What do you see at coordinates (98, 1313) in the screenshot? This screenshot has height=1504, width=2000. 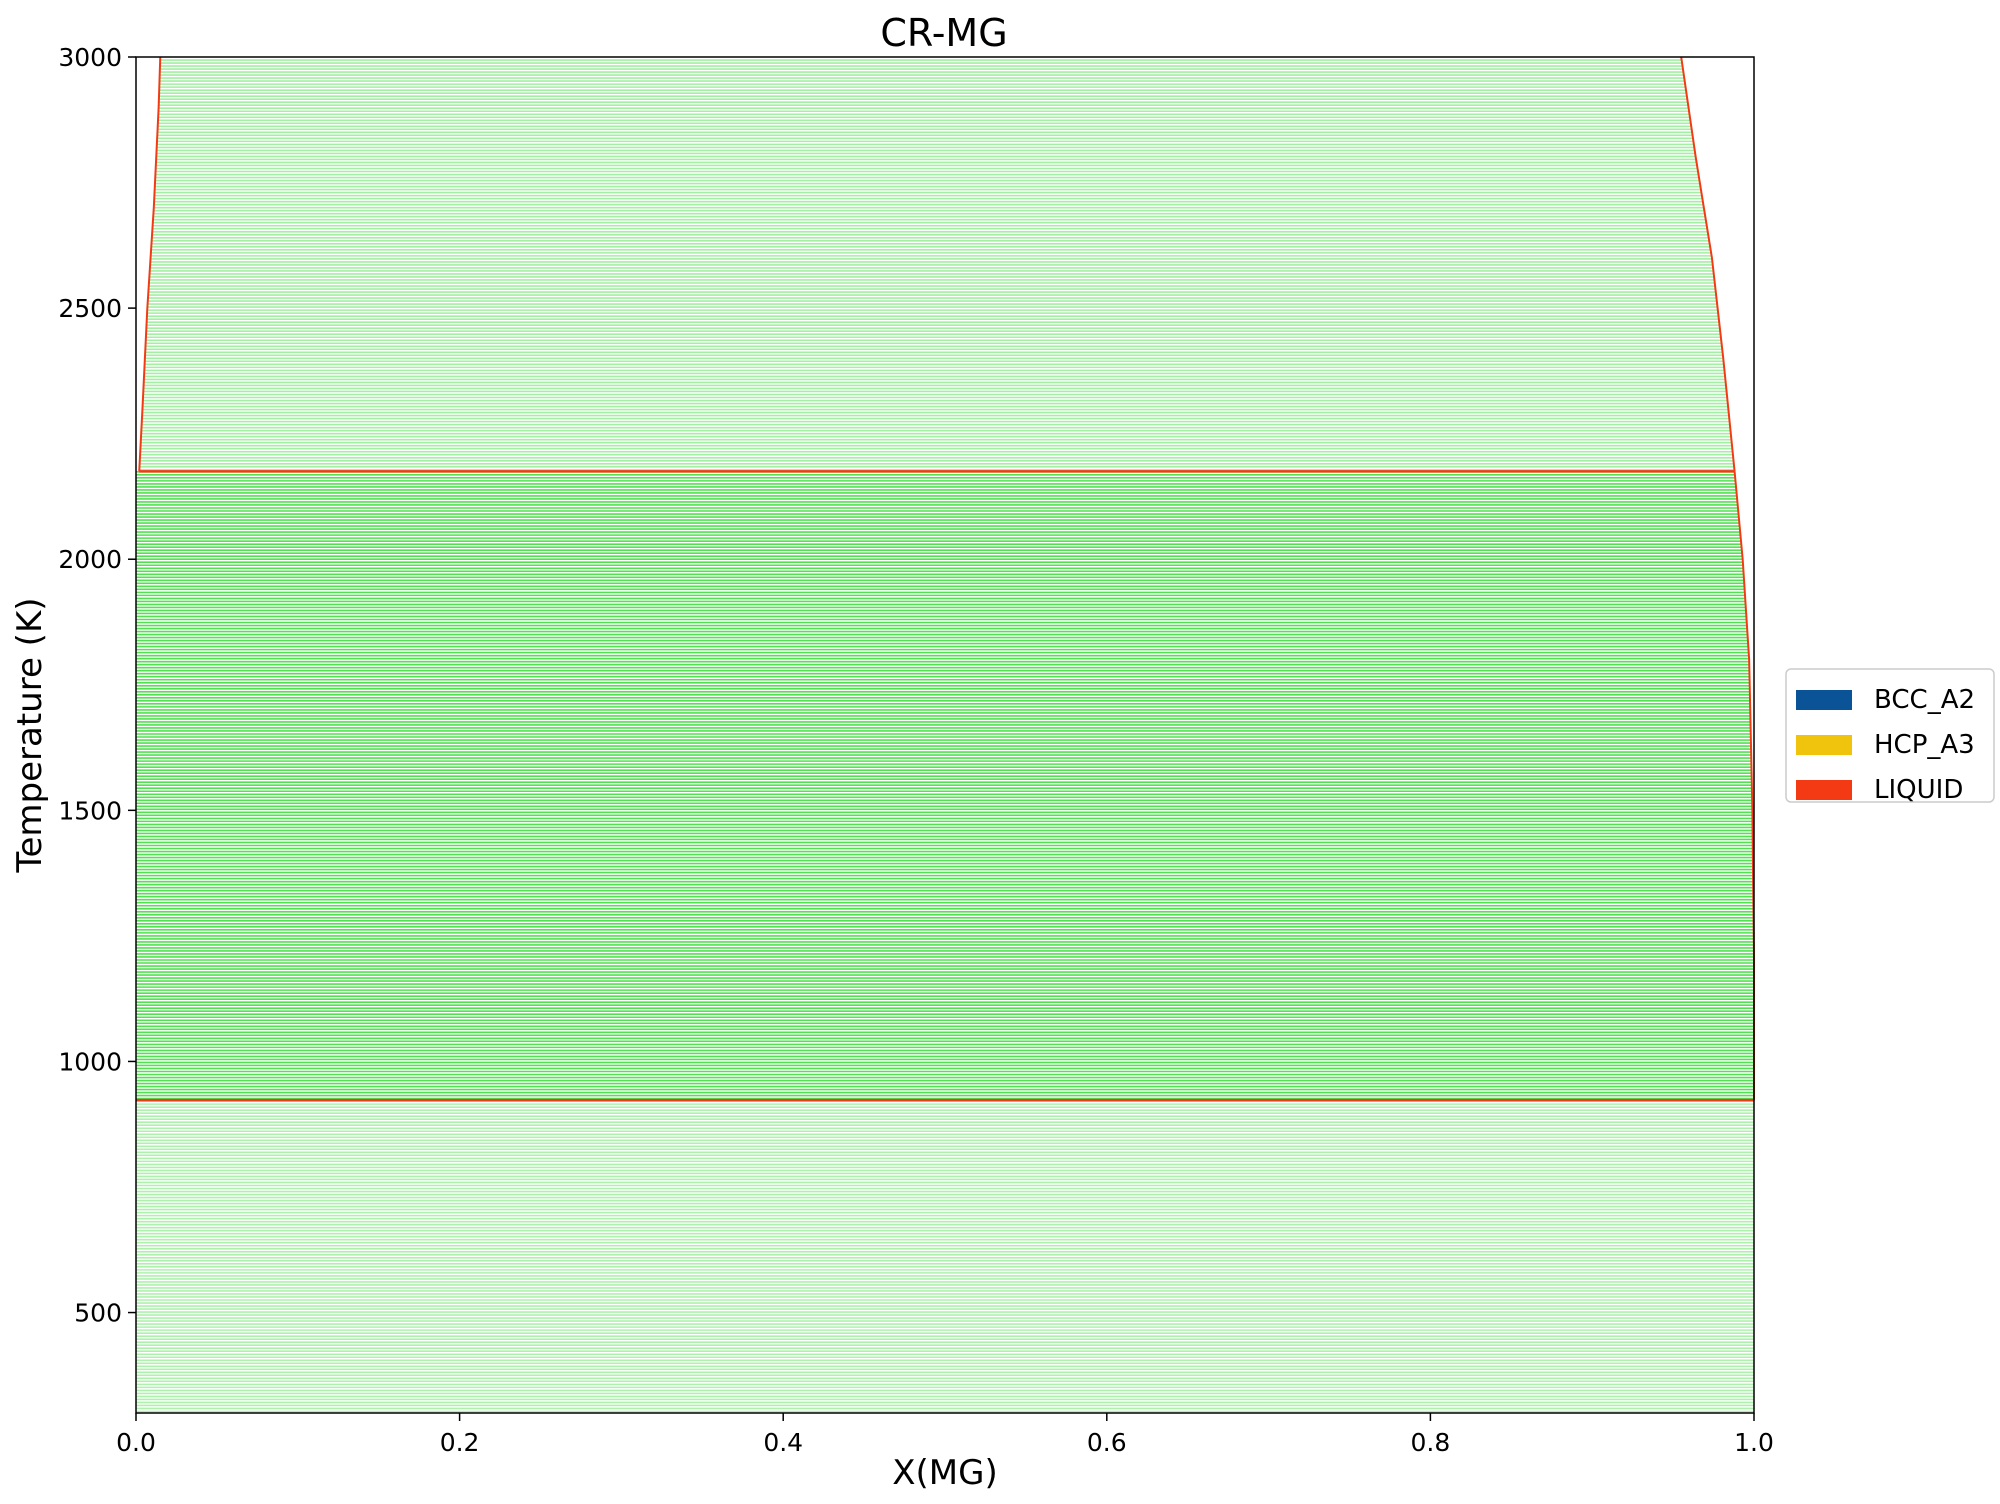 I see `y-tick-label: 500` at bounding box center [98, 1313].